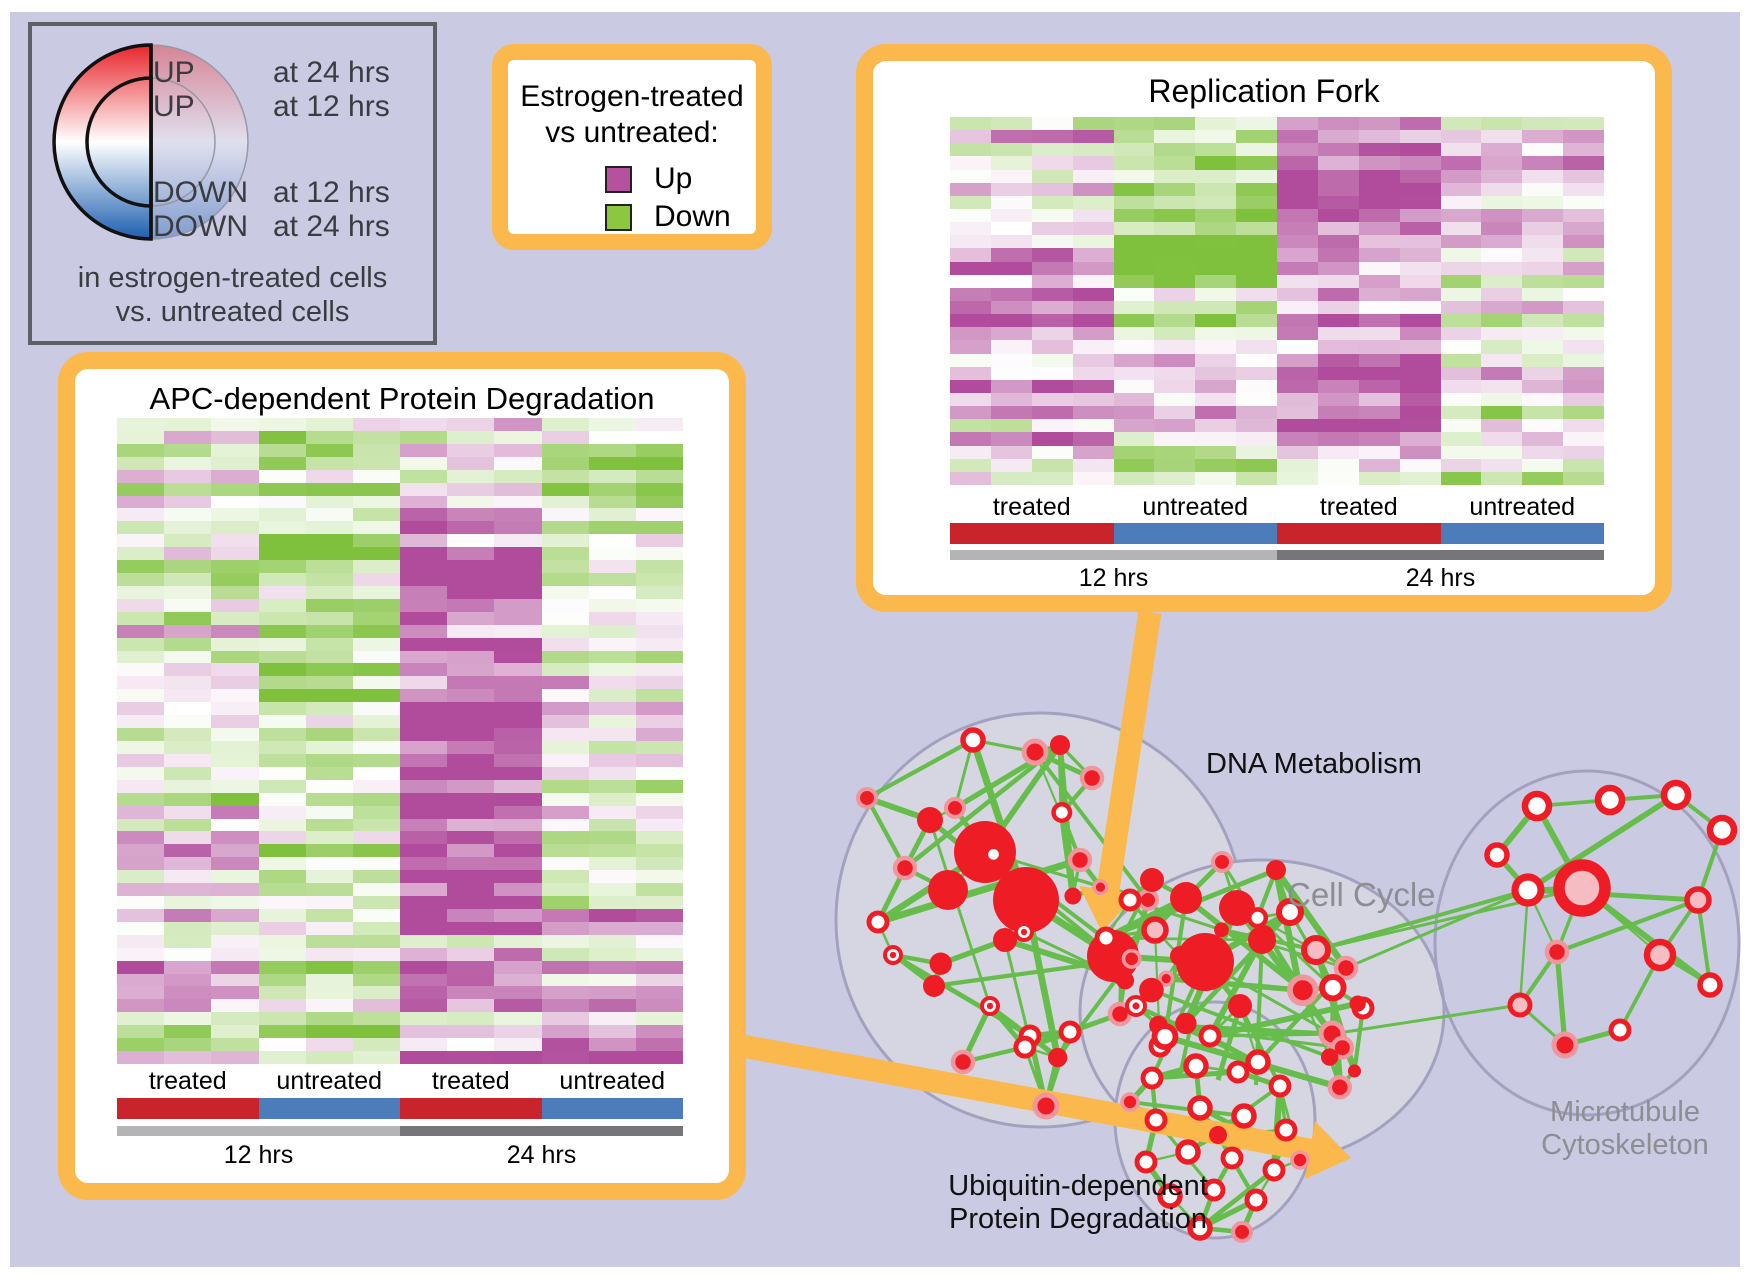  What do you see at coordinates (618, 179) in the screenshot?
I see `up-swatch-icon` at bounding box center [618, 179].